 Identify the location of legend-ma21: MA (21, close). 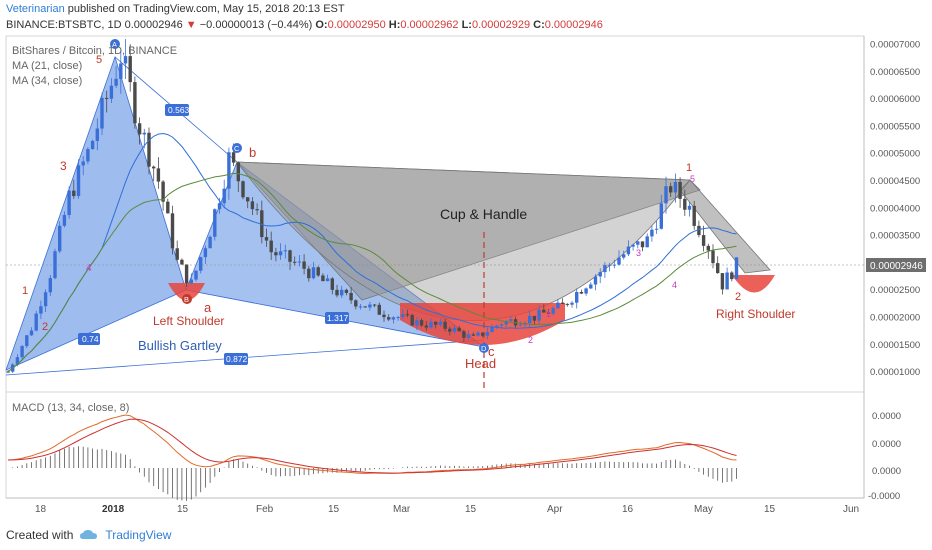
(47, 66).